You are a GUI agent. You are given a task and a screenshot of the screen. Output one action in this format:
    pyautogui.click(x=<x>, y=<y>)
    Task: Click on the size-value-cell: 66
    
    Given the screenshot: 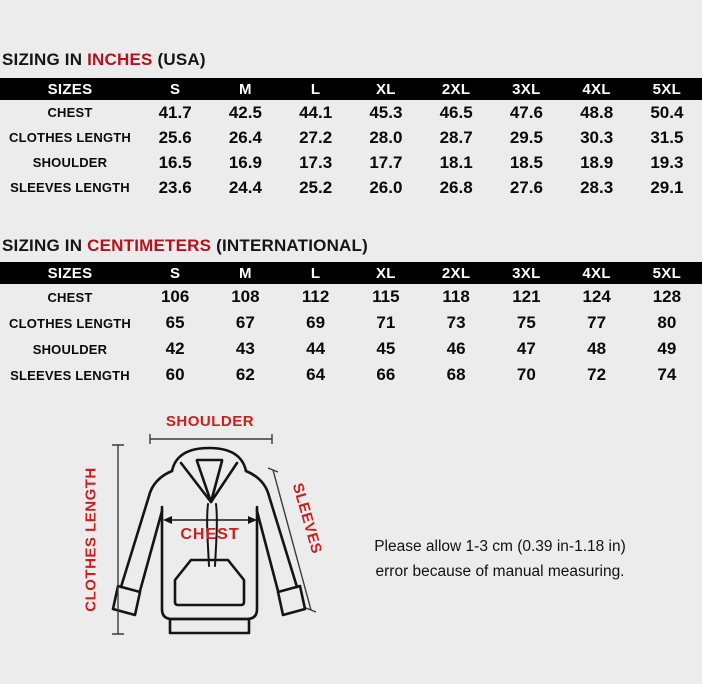 What is the action you would take?
    pyautogui.click(x=386, y=374)
    